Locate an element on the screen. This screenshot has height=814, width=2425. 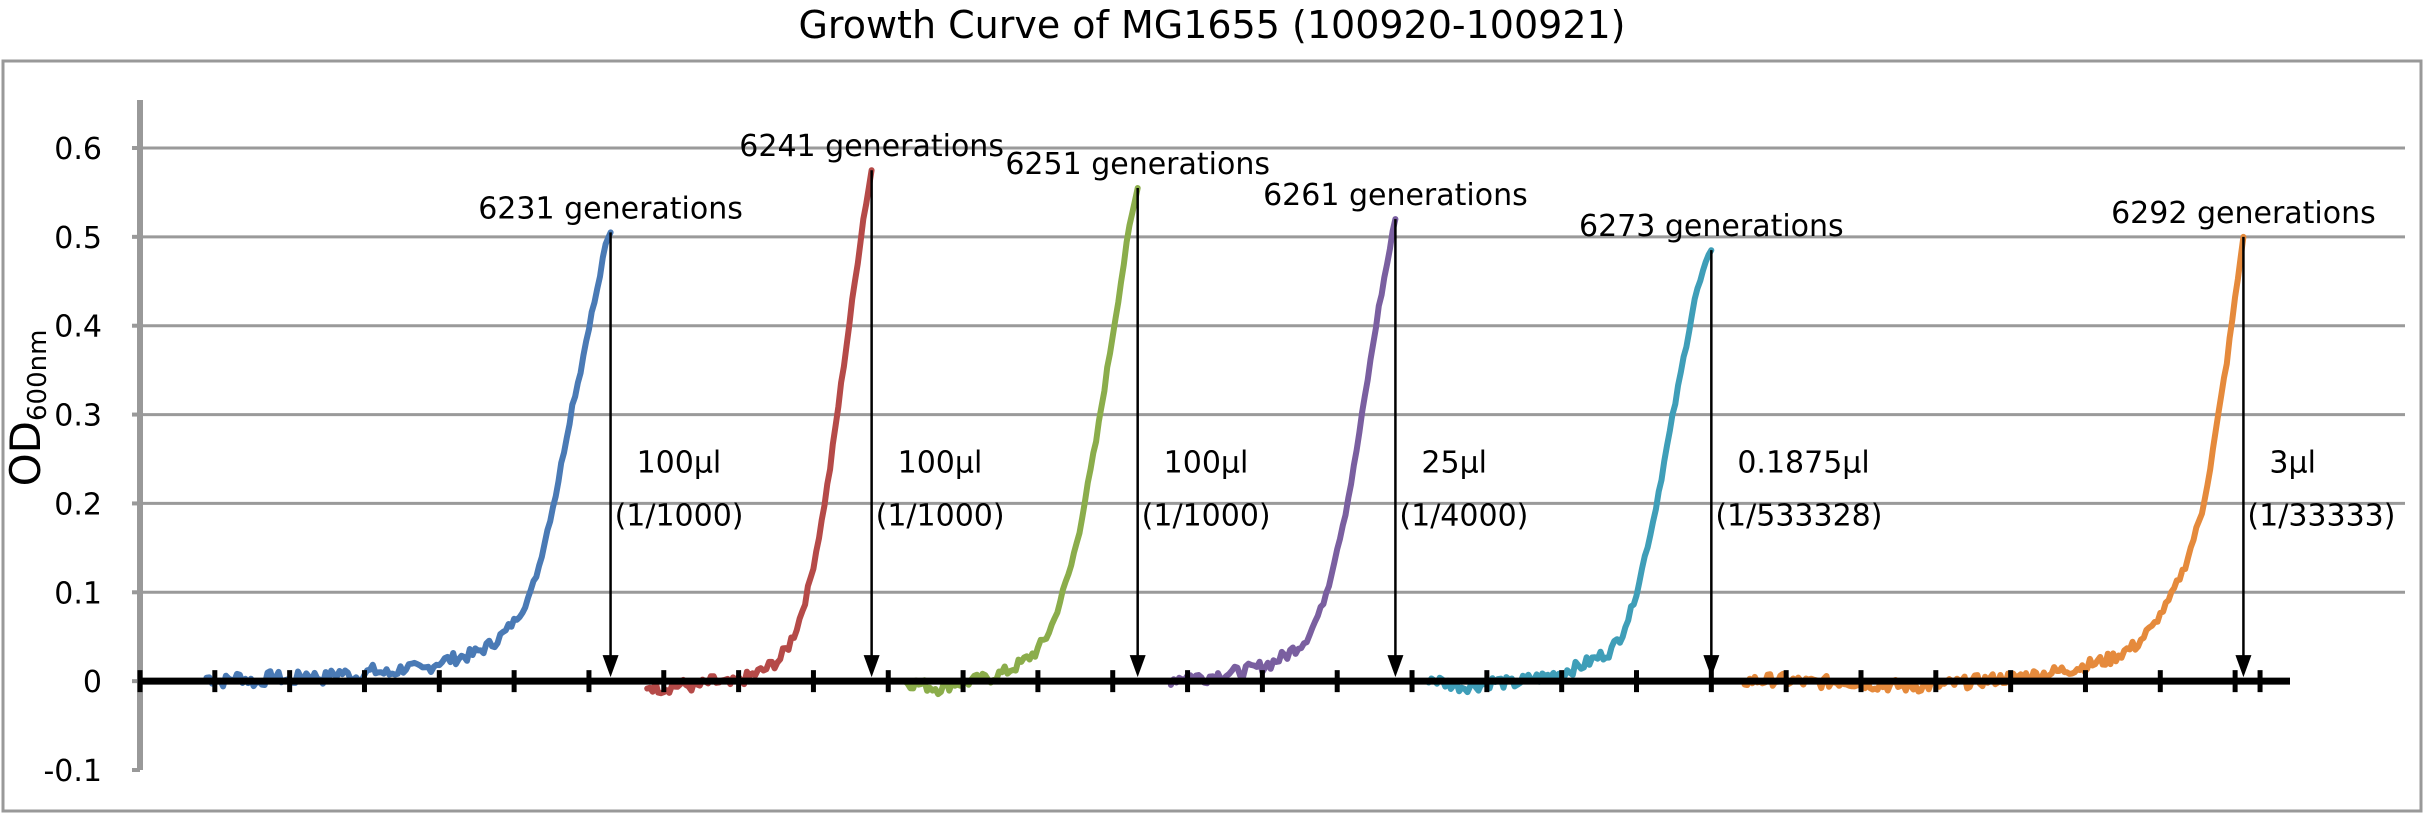
transfer-volume-label: 0.1875μl is located at coordinates (1803, 462).